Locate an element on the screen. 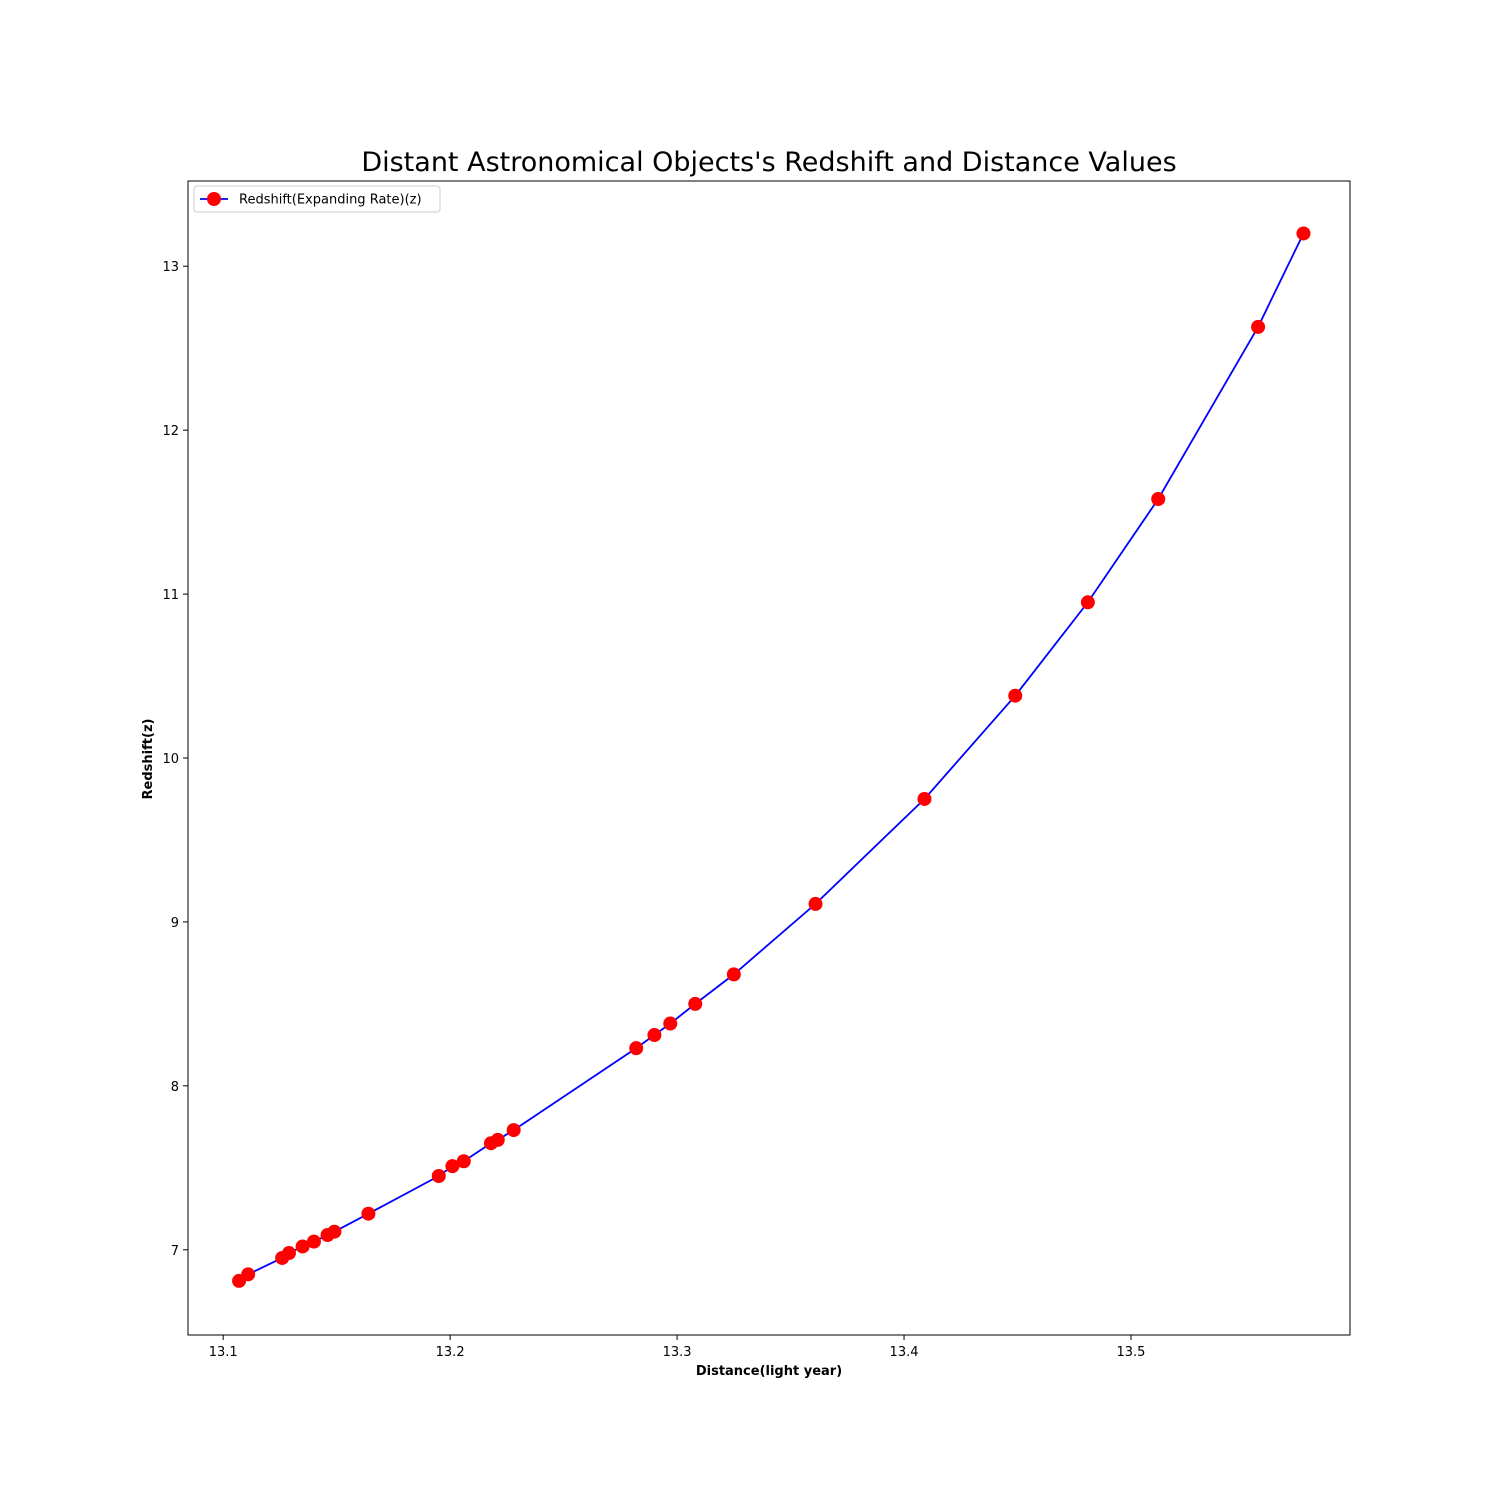  y-tick-label: 13 is located at coordinates (170, 267).